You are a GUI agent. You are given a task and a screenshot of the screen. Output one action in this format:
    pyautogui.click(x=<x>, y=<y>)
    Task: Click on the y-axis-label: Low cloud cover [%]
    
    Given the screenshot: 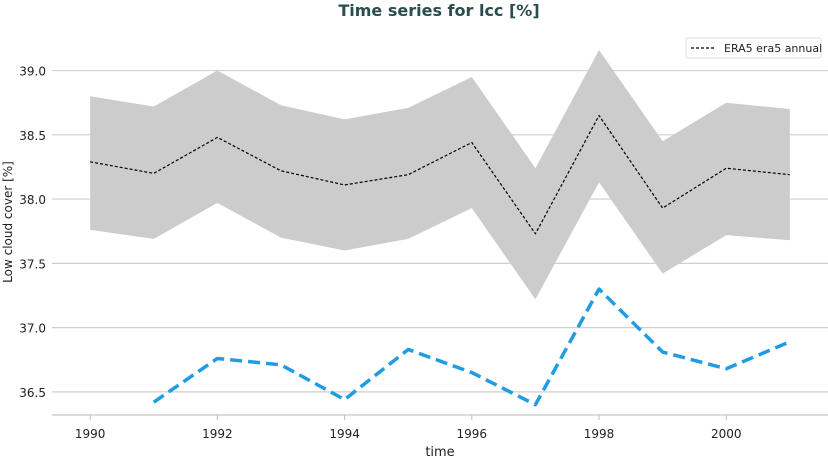 What is the action you would take?
    pyautogui.click(x=8, y=222)
    